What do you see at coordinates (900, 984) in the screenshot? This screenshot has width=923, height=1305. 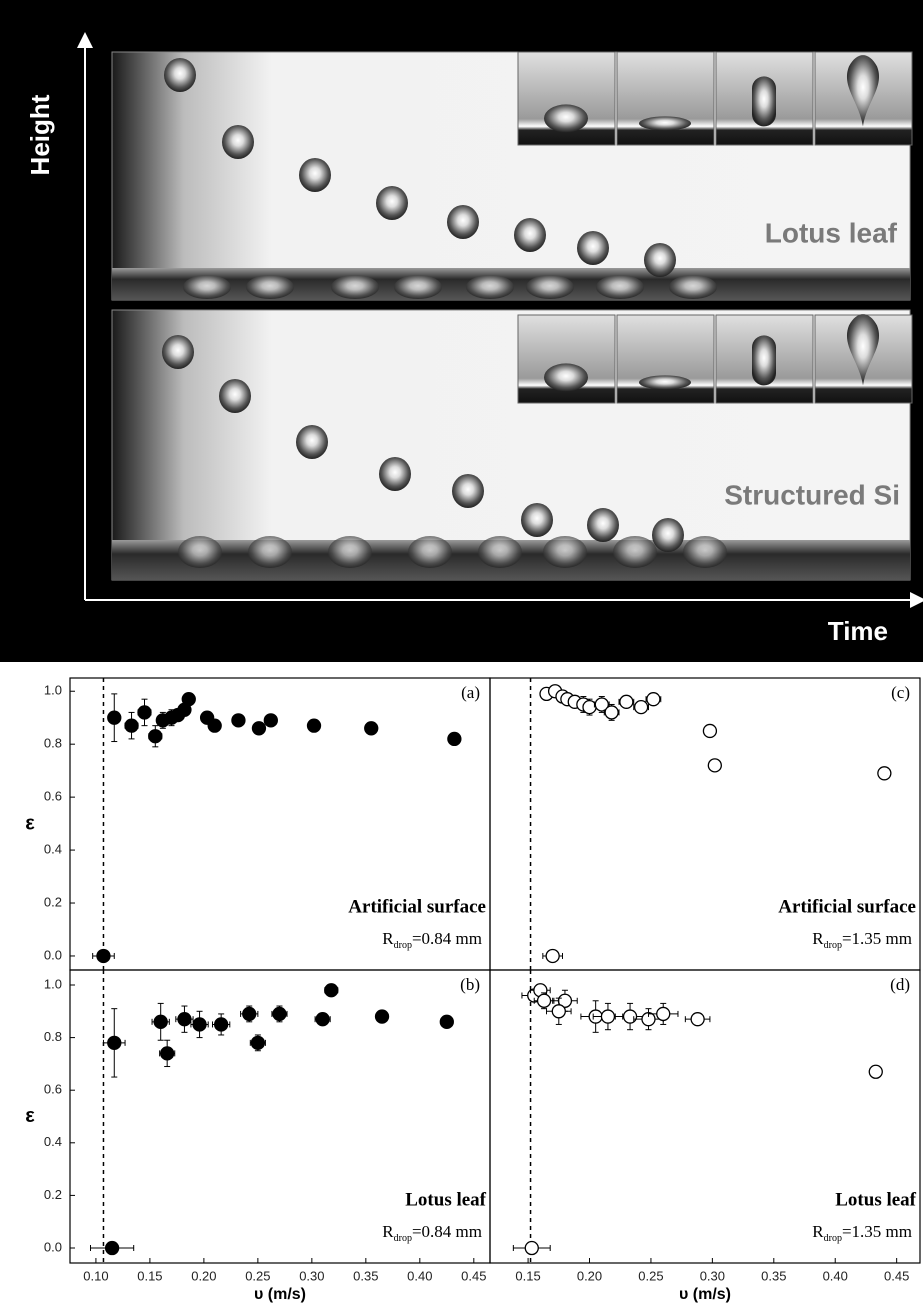 I see `panel-label: (d)` at bounding box center [900, 984].